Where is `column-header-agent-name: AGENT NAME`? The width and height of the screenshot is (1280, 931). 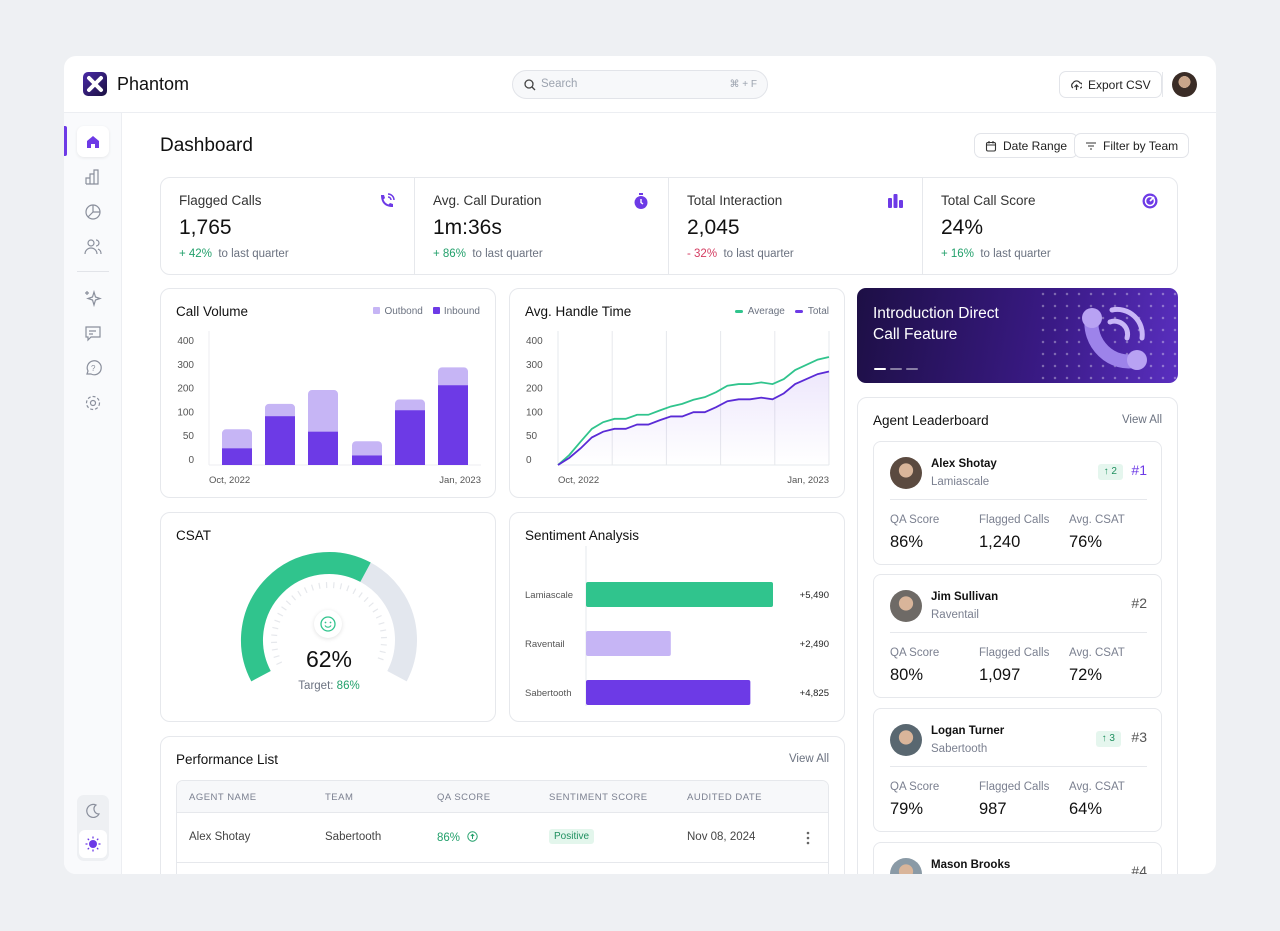
column-header-agent-name: AGENT NAME is located at coordinates (223, 797).